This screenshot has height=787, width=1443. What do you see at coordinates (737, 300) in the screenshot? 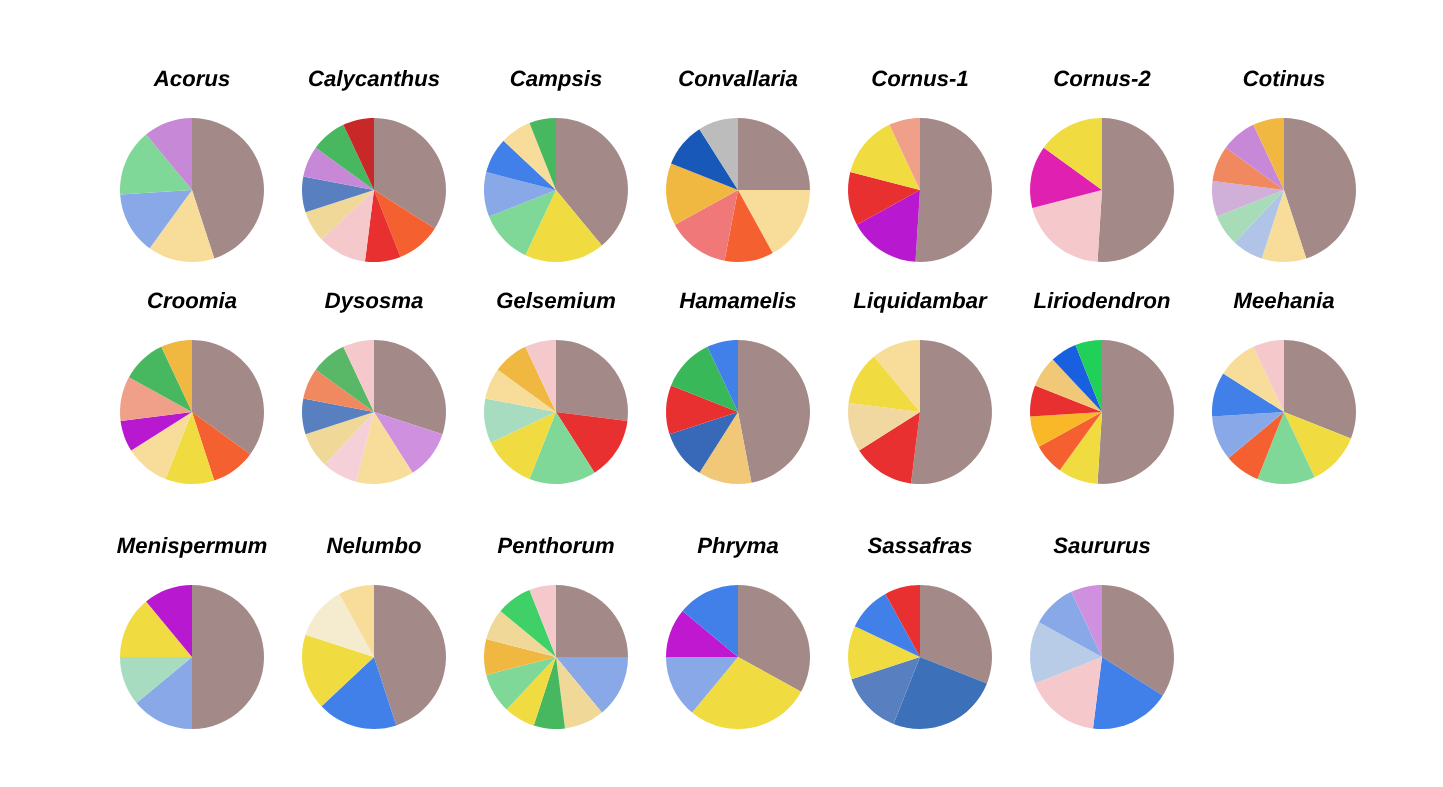
I see `chart-title: Hamamelis` at bounding box center [737, 300].